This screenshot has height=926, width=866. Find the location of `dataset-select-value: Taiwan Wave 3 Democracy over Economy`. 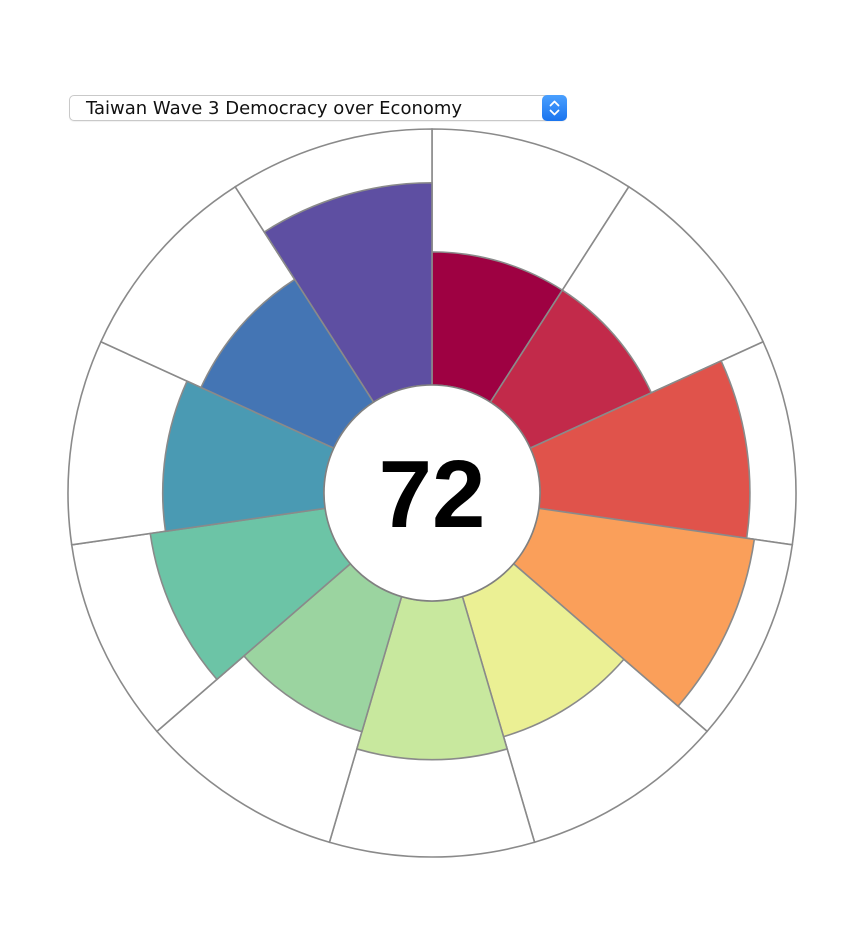

dataset-select-value: Taiwan Wave 3 Democracy over Economy is located at coordinates (274, 108).